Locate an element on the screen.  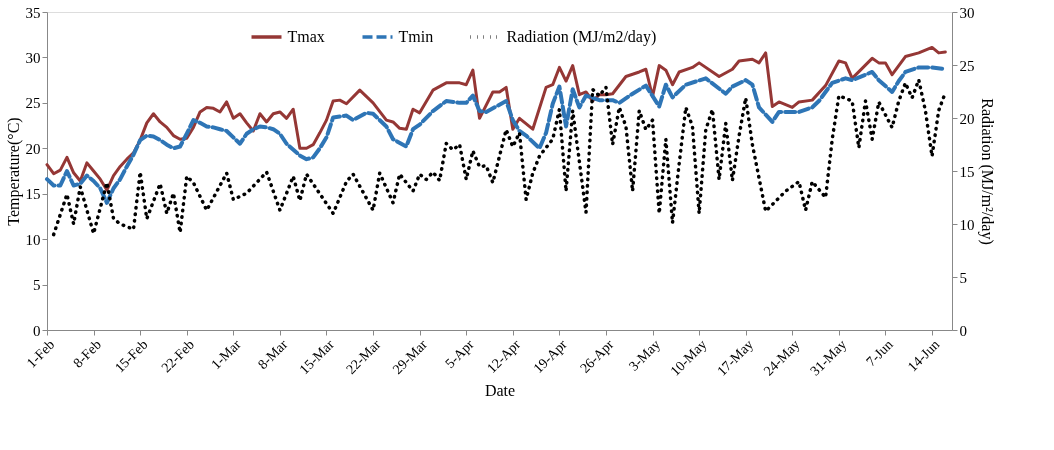
y-tick-label: 20 is located at coordinates (33, 148).